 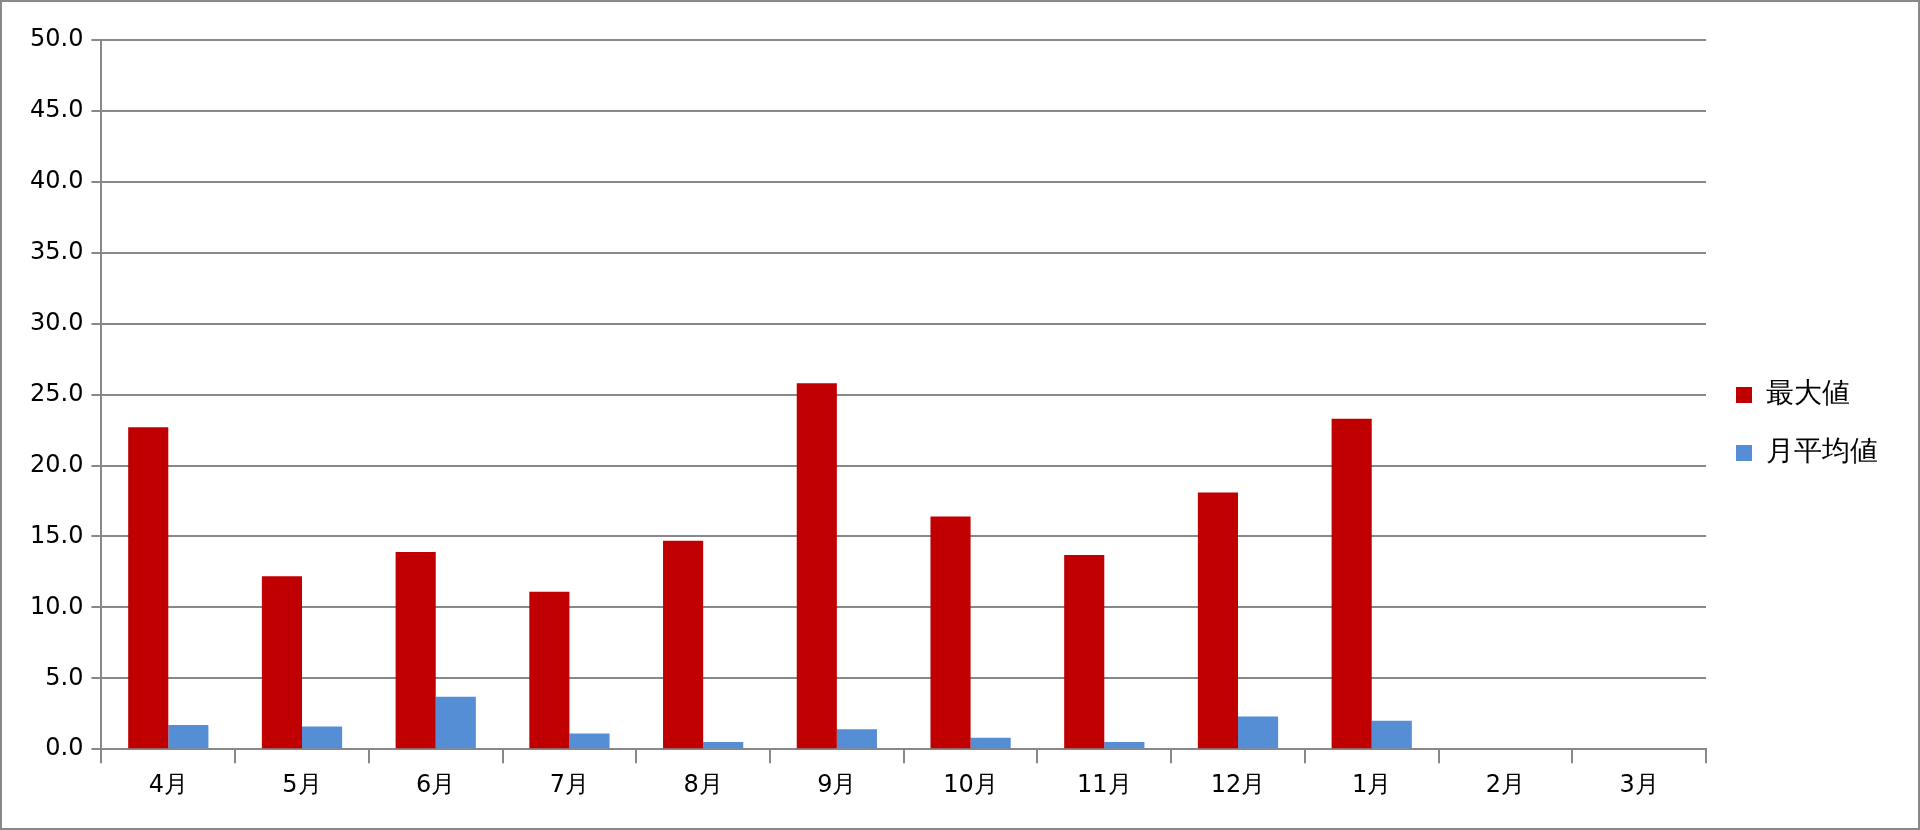 I want to click on x-tick-label: 3月, so click(x=1639, y=783).